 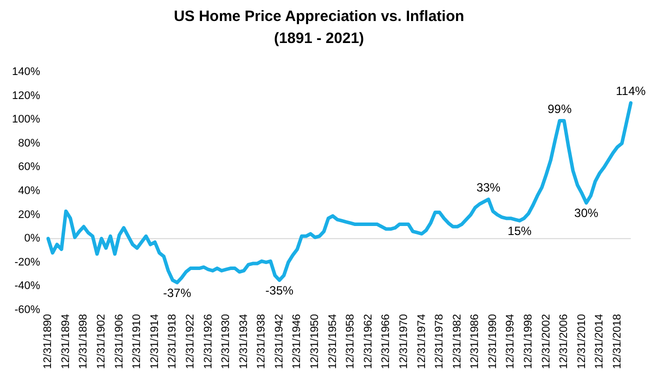 What do you see at coordinates (404, 342) in the screenshot?
I see `x-tick-label: 12/31/1970` at bounding box center [404, 342].